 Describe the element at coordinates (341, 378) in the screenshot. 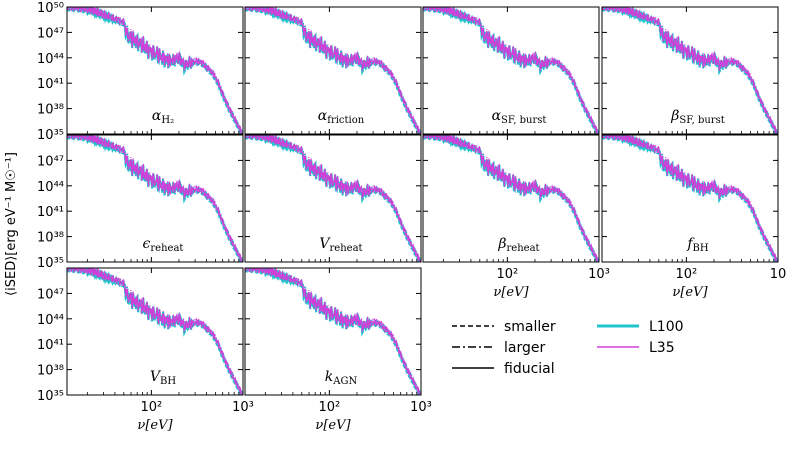

I see `panel-label: kAGN` at that location.